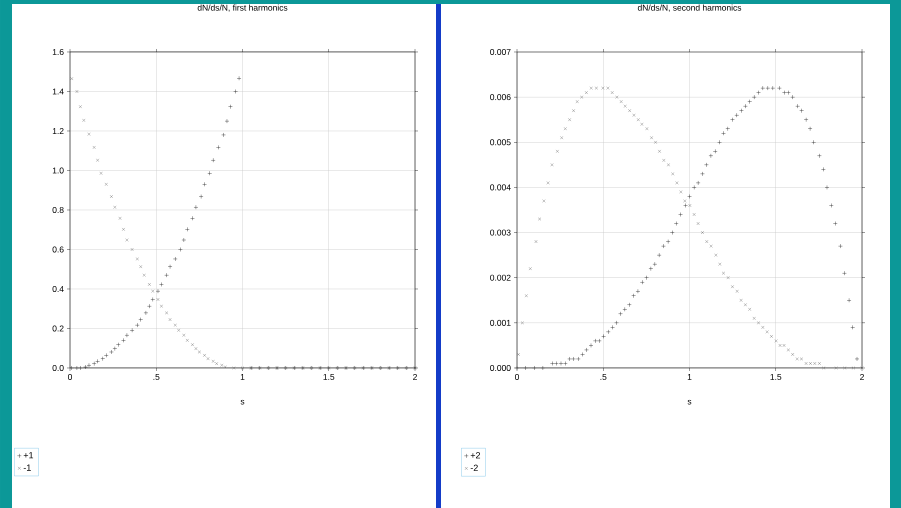  Describe the element at coordinates (500, 233) in the screenshot. I see `y-tick-label: 0.003` at that location.